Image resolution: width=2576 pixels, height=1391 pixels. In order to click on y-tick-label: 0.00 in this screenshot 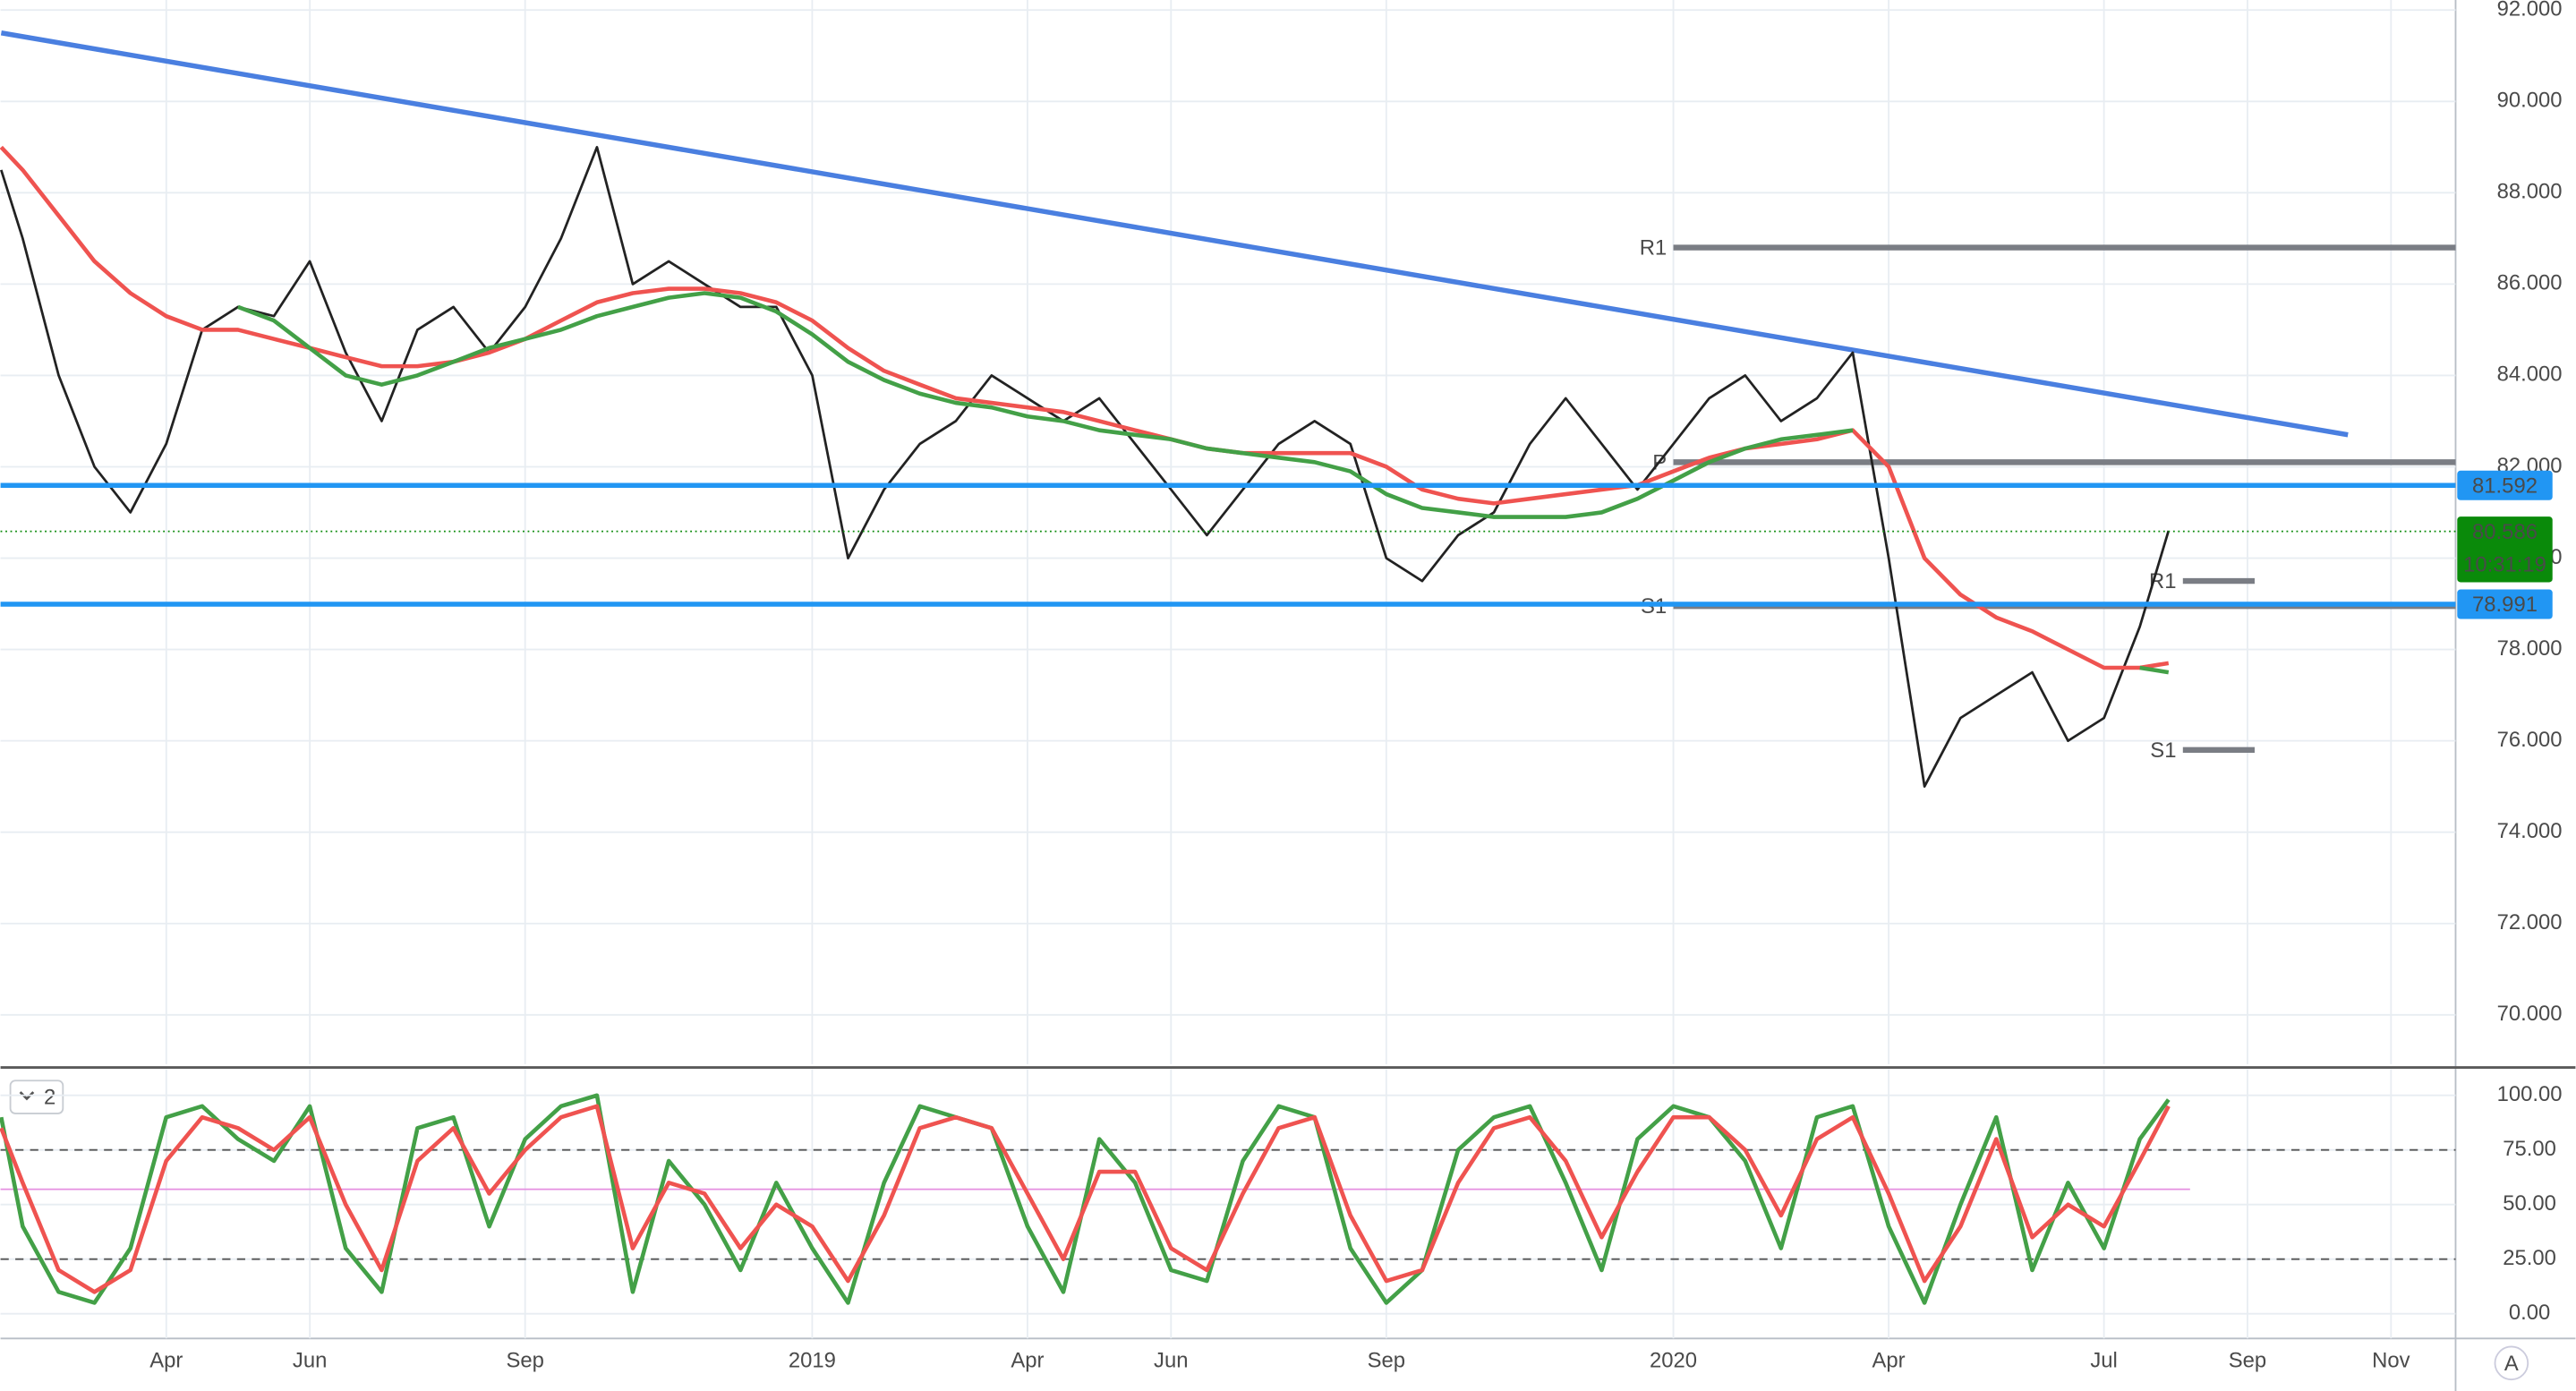, I will do `click(2529, 1313)`.